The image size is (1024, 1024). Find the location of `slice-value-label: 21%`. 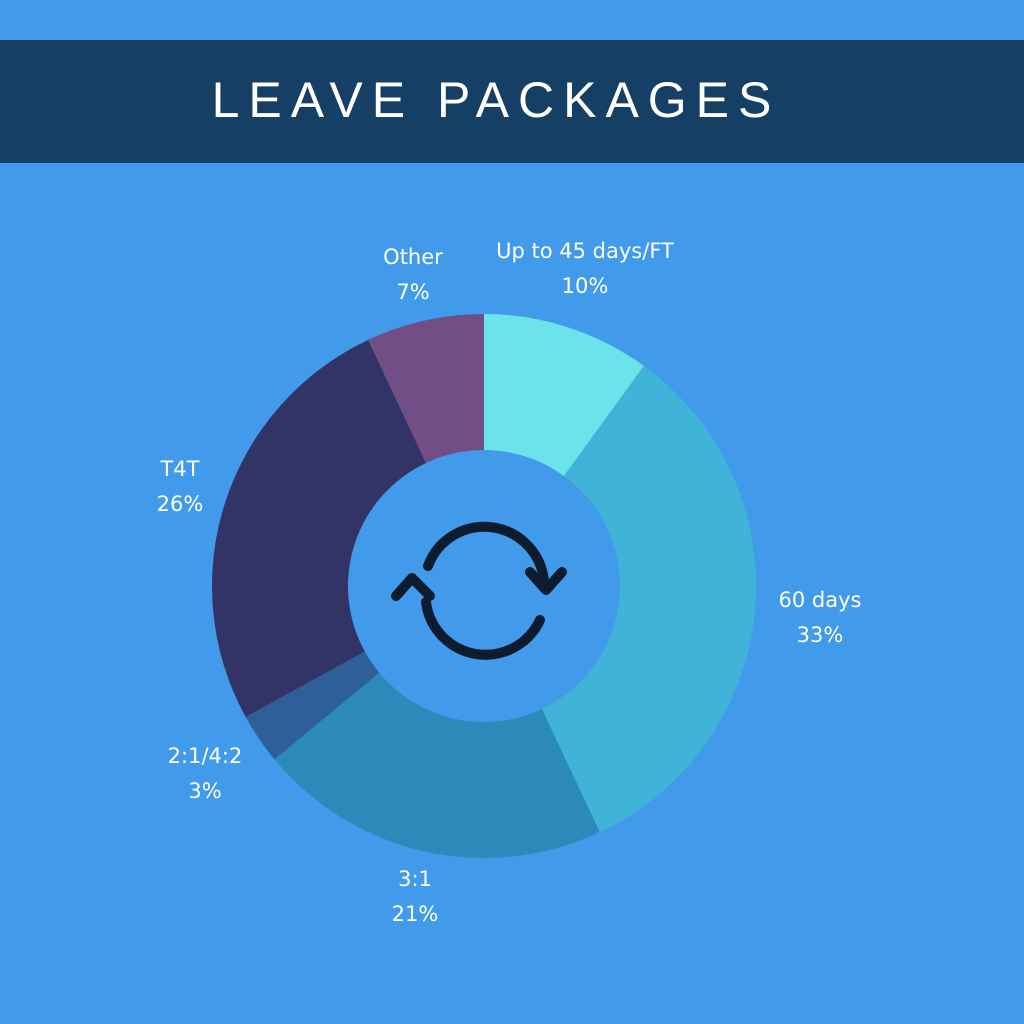

slice-value-label: 21% is located at coordinates (415, 914).